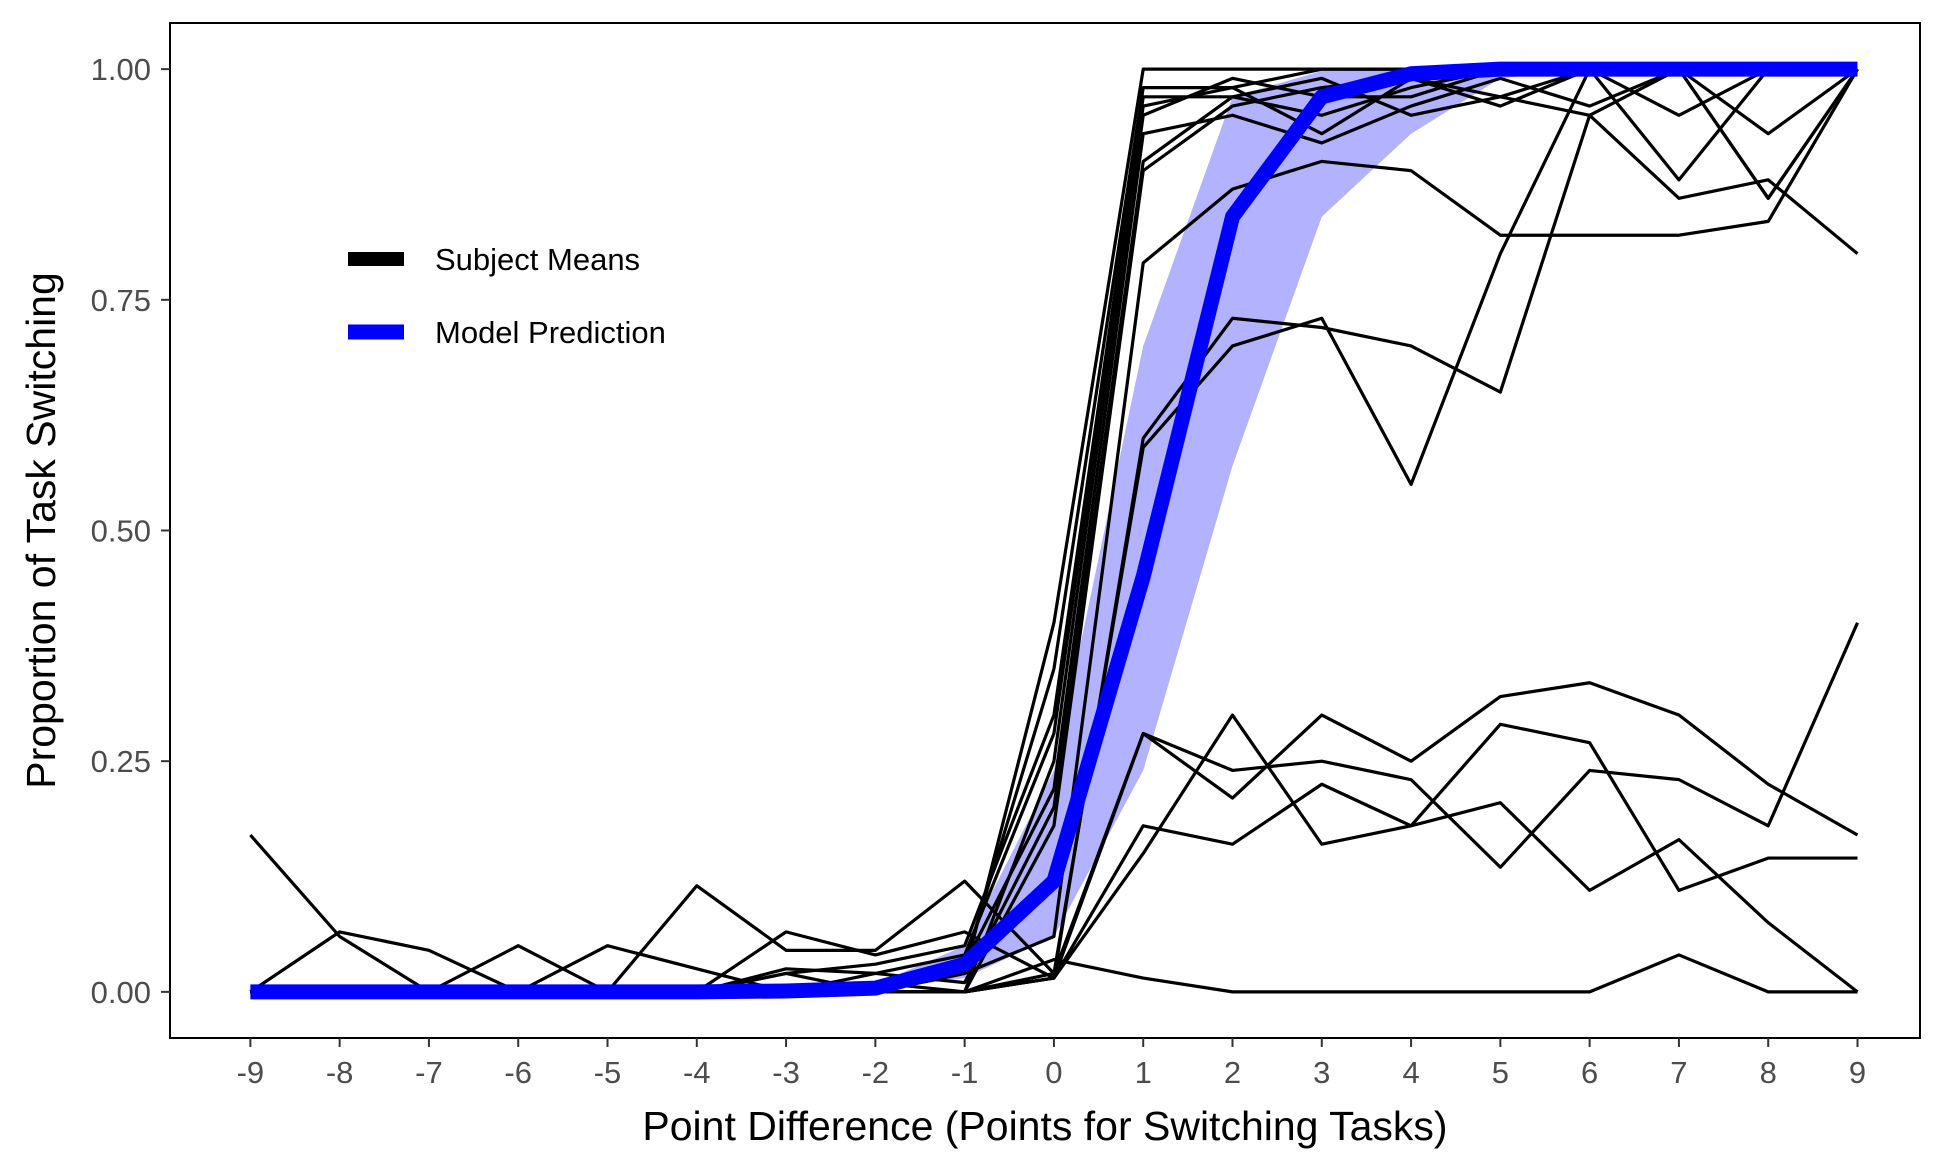  What do you see at coordinates (121, 69) in the screenshot?
I see `y-tick-label: 1.00` at bounding box center [121, 69].